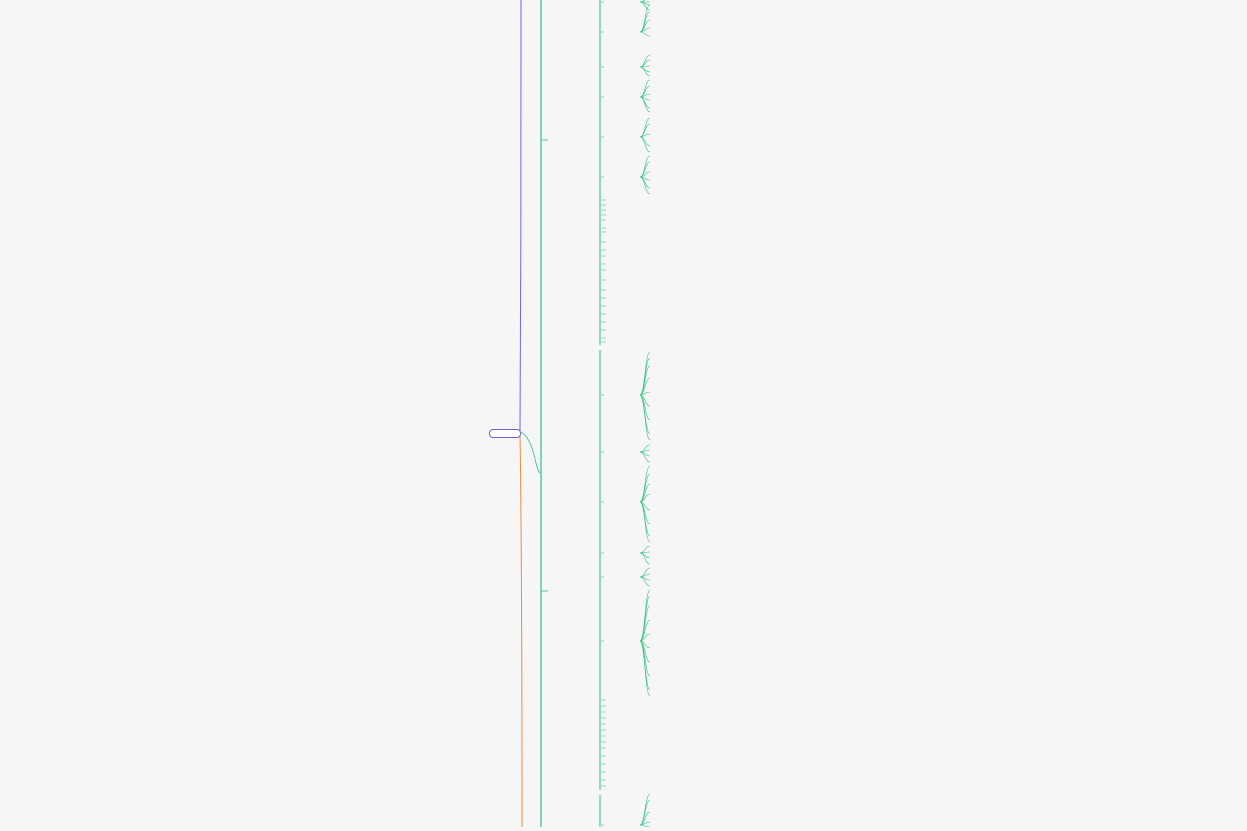 The height and width of the screenshot is (831, 1247). I want to click on orange-branch-connector, so click(521, 629).